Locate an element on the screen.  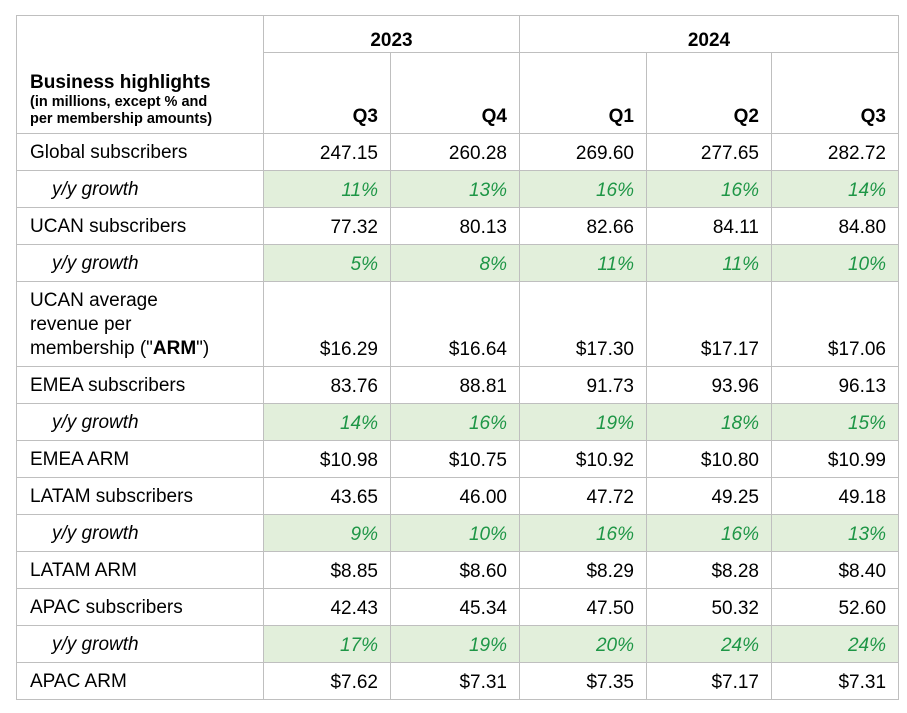
value-cell: 52.60 is located at coordinates (835, 607).